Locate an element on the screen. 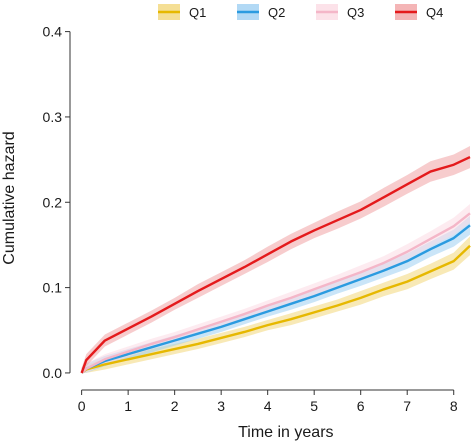 Image resolution: width=474 pixels, height=443 pixels. y-tick-label: 0.2 is located at coordinates (53, 202).